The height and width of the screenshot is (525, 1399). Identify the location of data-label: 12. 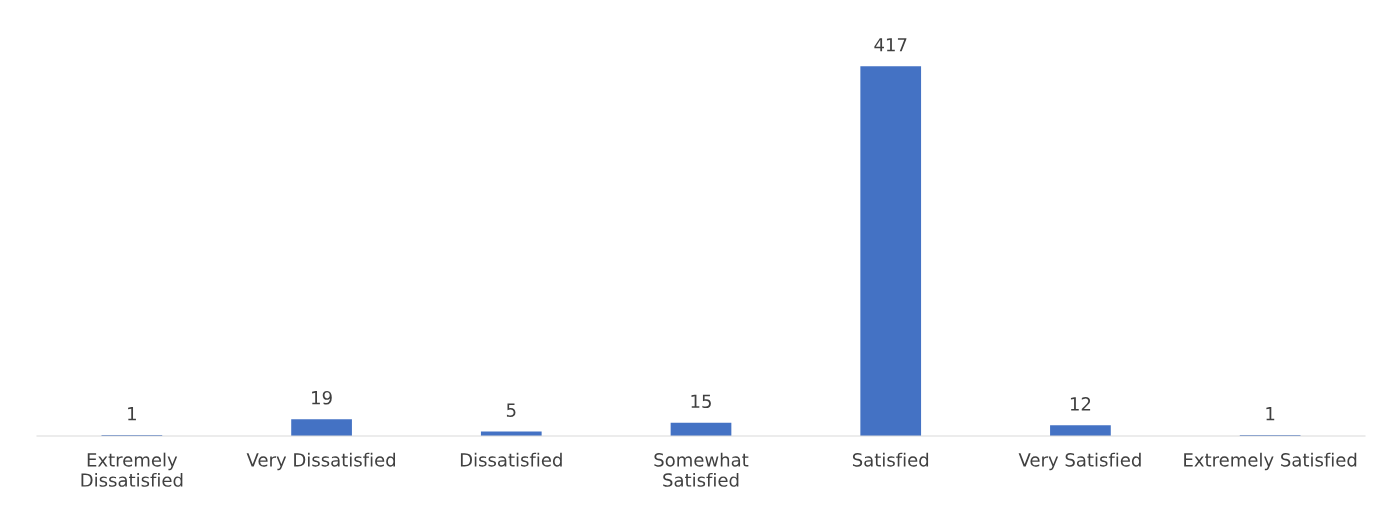
(1080, 404).